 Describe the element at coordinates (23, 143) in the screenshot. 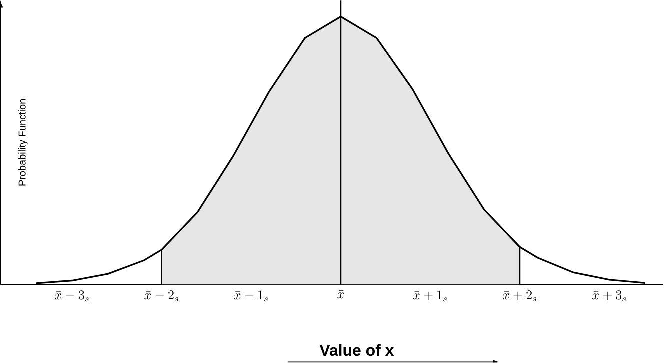

I see `y-axis-title: Probability Function` at that location.